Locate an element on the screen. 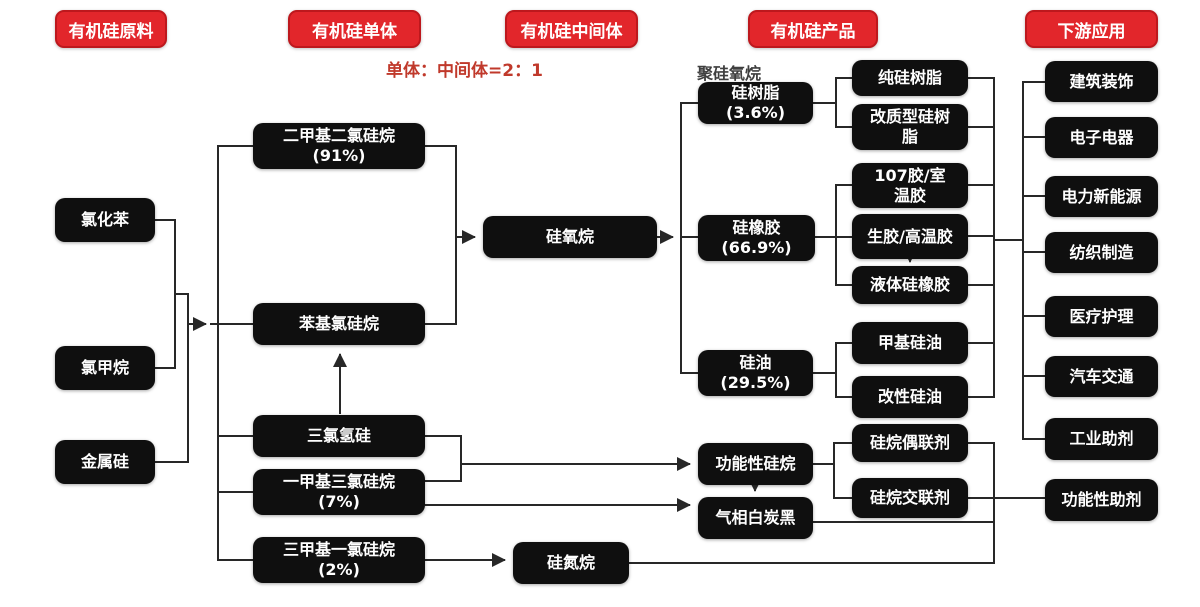 The width and height of the screenshot is (1200, 607). node-silane-coupling-agent: 硅烷偶联剂 is located at coordinates (910, 443).